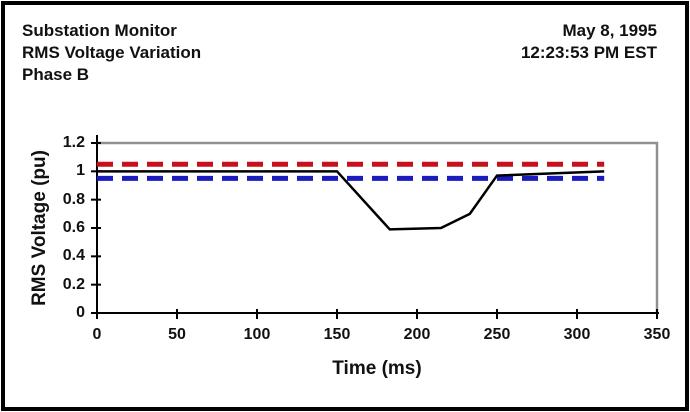  I want to click on x-tick-label: 200, so click(417, 334).